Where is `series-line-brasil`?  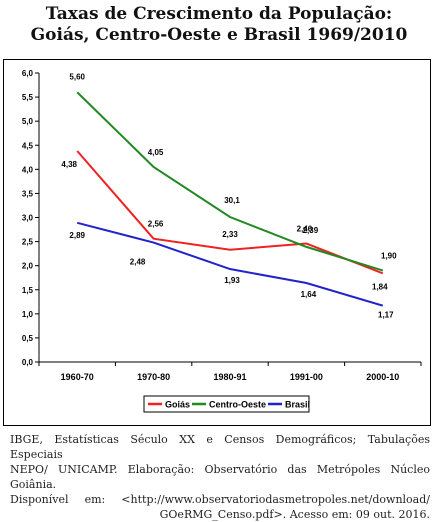 series-line-brasil is located at coordinates (230, 264).